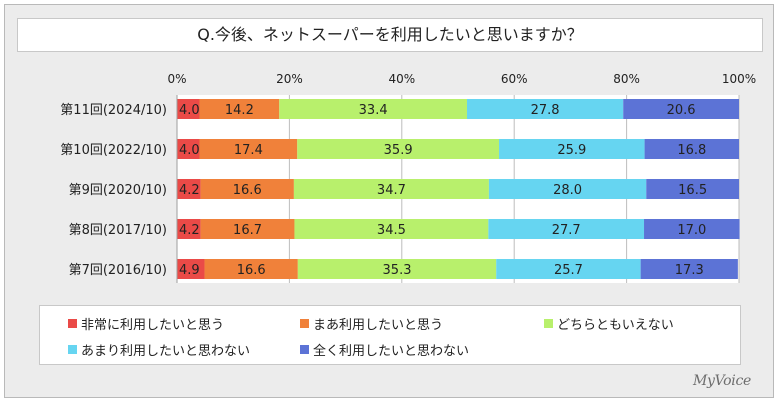  What do you see at coordinates (153, 325) in the screenshot?
I see `legend-label: 非常に利用したいと思う` at bounding box center [153, 325].